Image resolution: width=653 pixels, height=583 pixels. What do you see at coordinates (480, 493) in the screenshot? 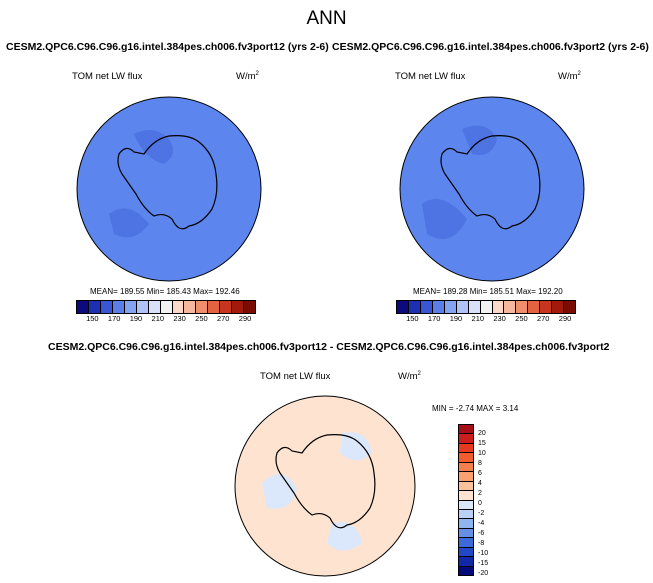
I see `panel-3-colorbar-tick-label: 2` at bounding box center [480, 493].